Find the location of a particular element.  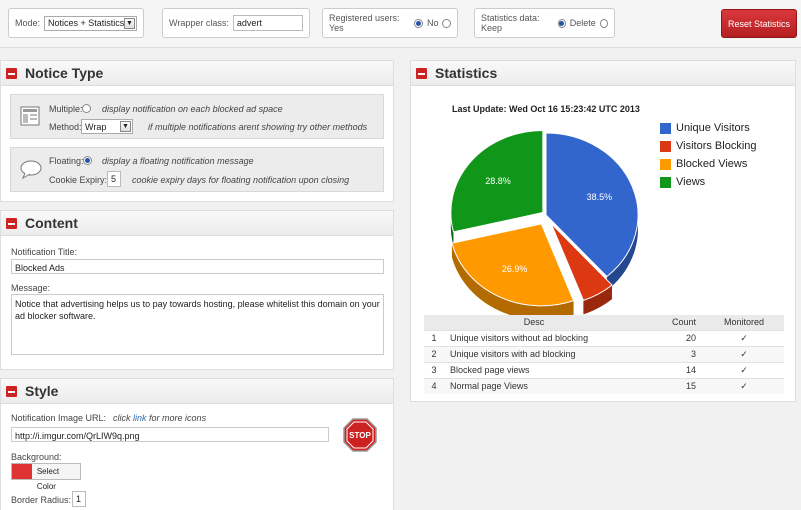

content-header: Content is located at coordinates (197, 223).